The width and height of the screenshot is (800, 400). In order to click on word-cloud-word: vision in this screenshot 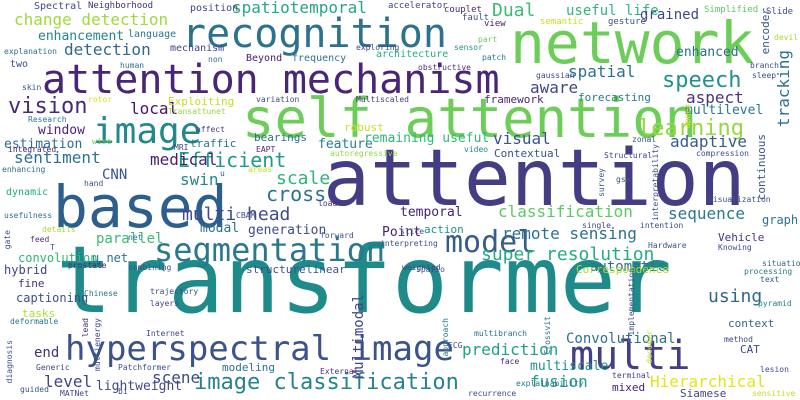, I will do `click(48, 106)`.